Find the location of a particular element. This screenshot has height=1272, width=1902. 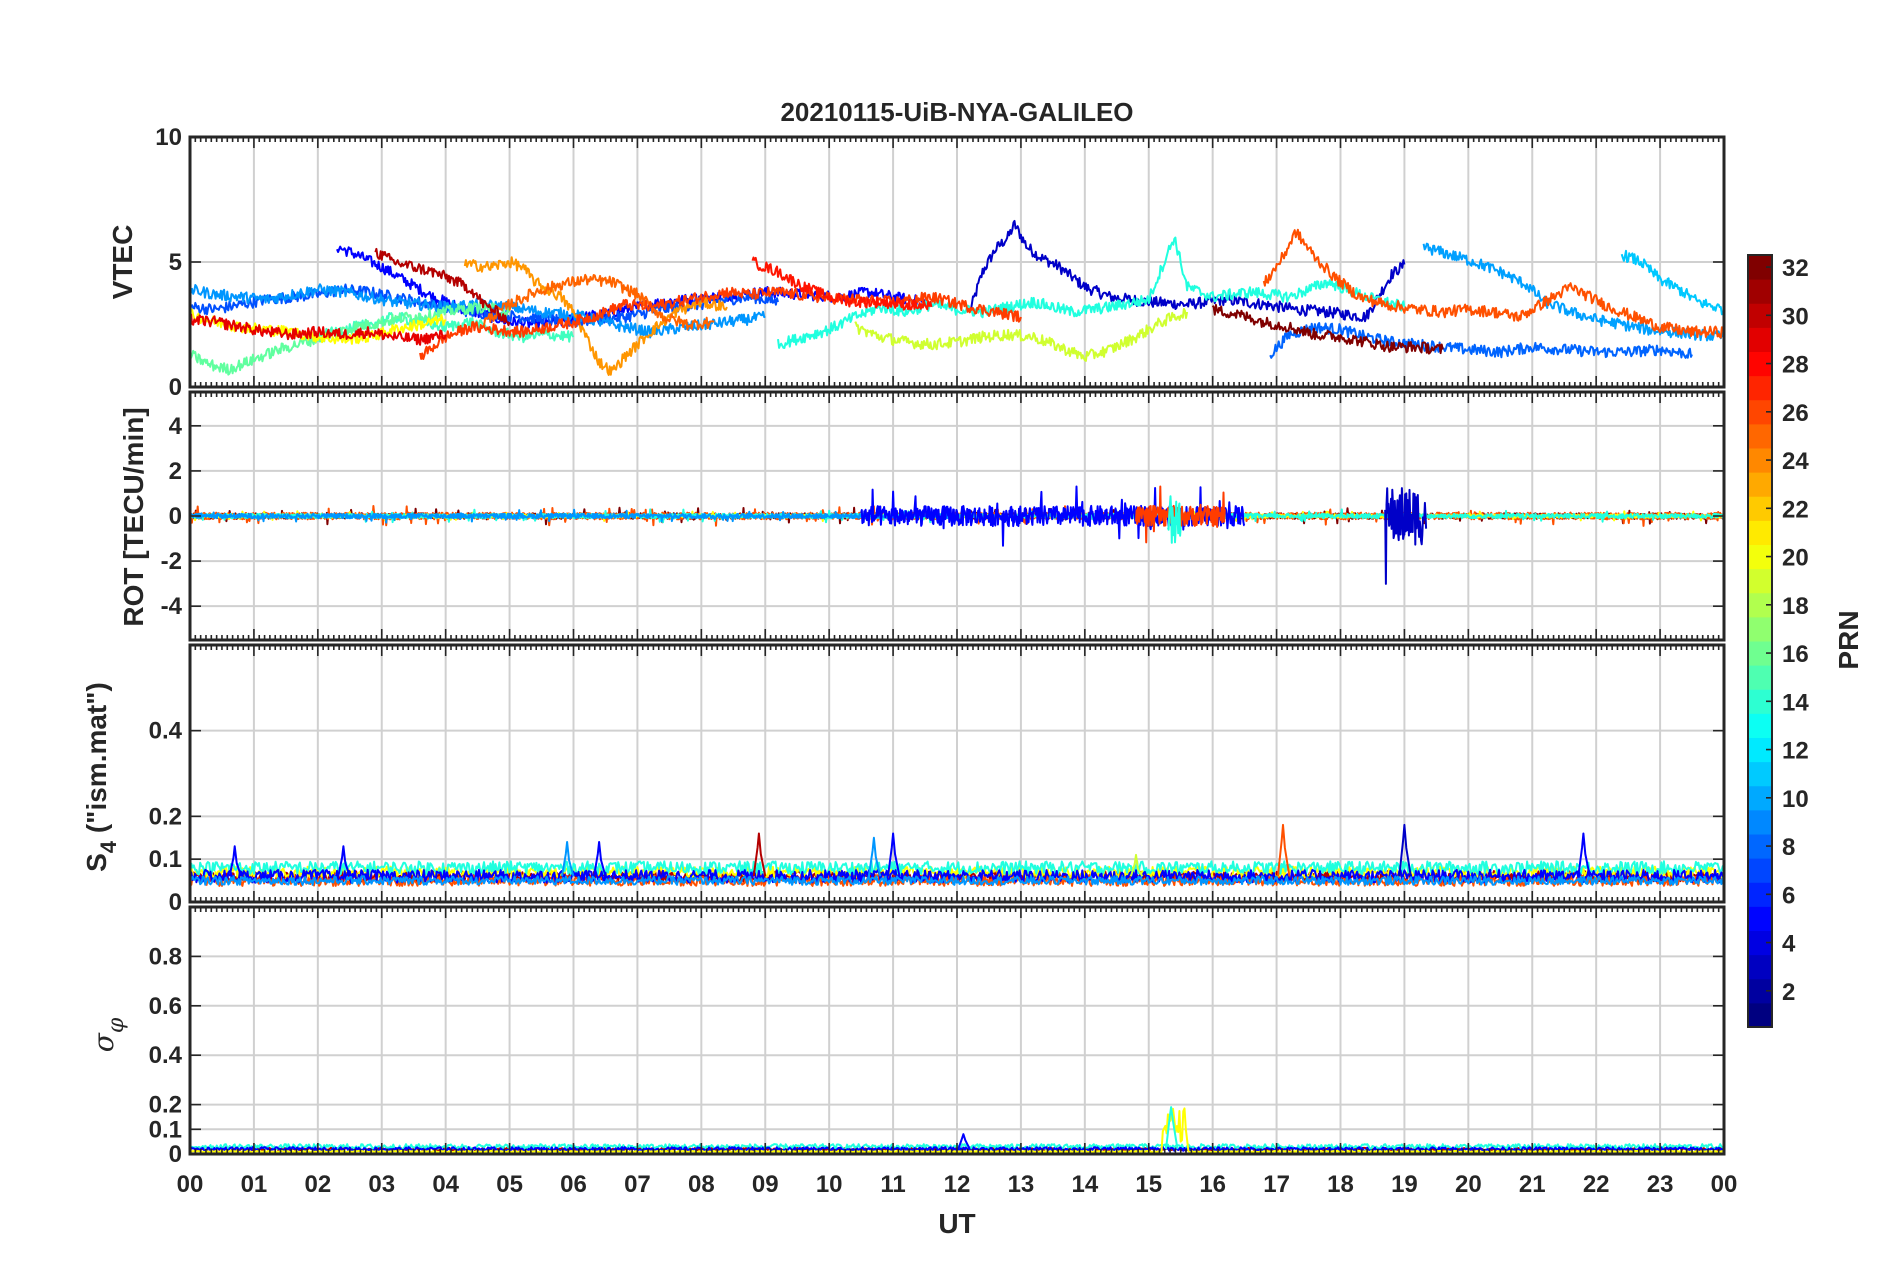

y-tick-label: 5 is located at coordinates (175, 262).